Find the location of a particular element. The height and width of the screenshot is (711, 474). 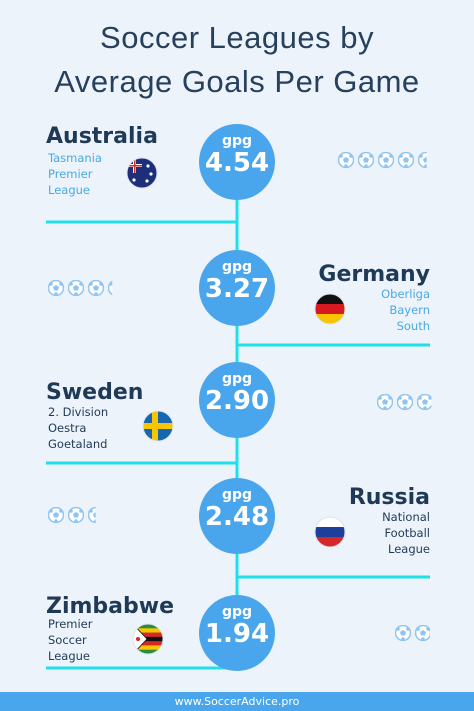

league-line: National is located at coordinates (406, 517).